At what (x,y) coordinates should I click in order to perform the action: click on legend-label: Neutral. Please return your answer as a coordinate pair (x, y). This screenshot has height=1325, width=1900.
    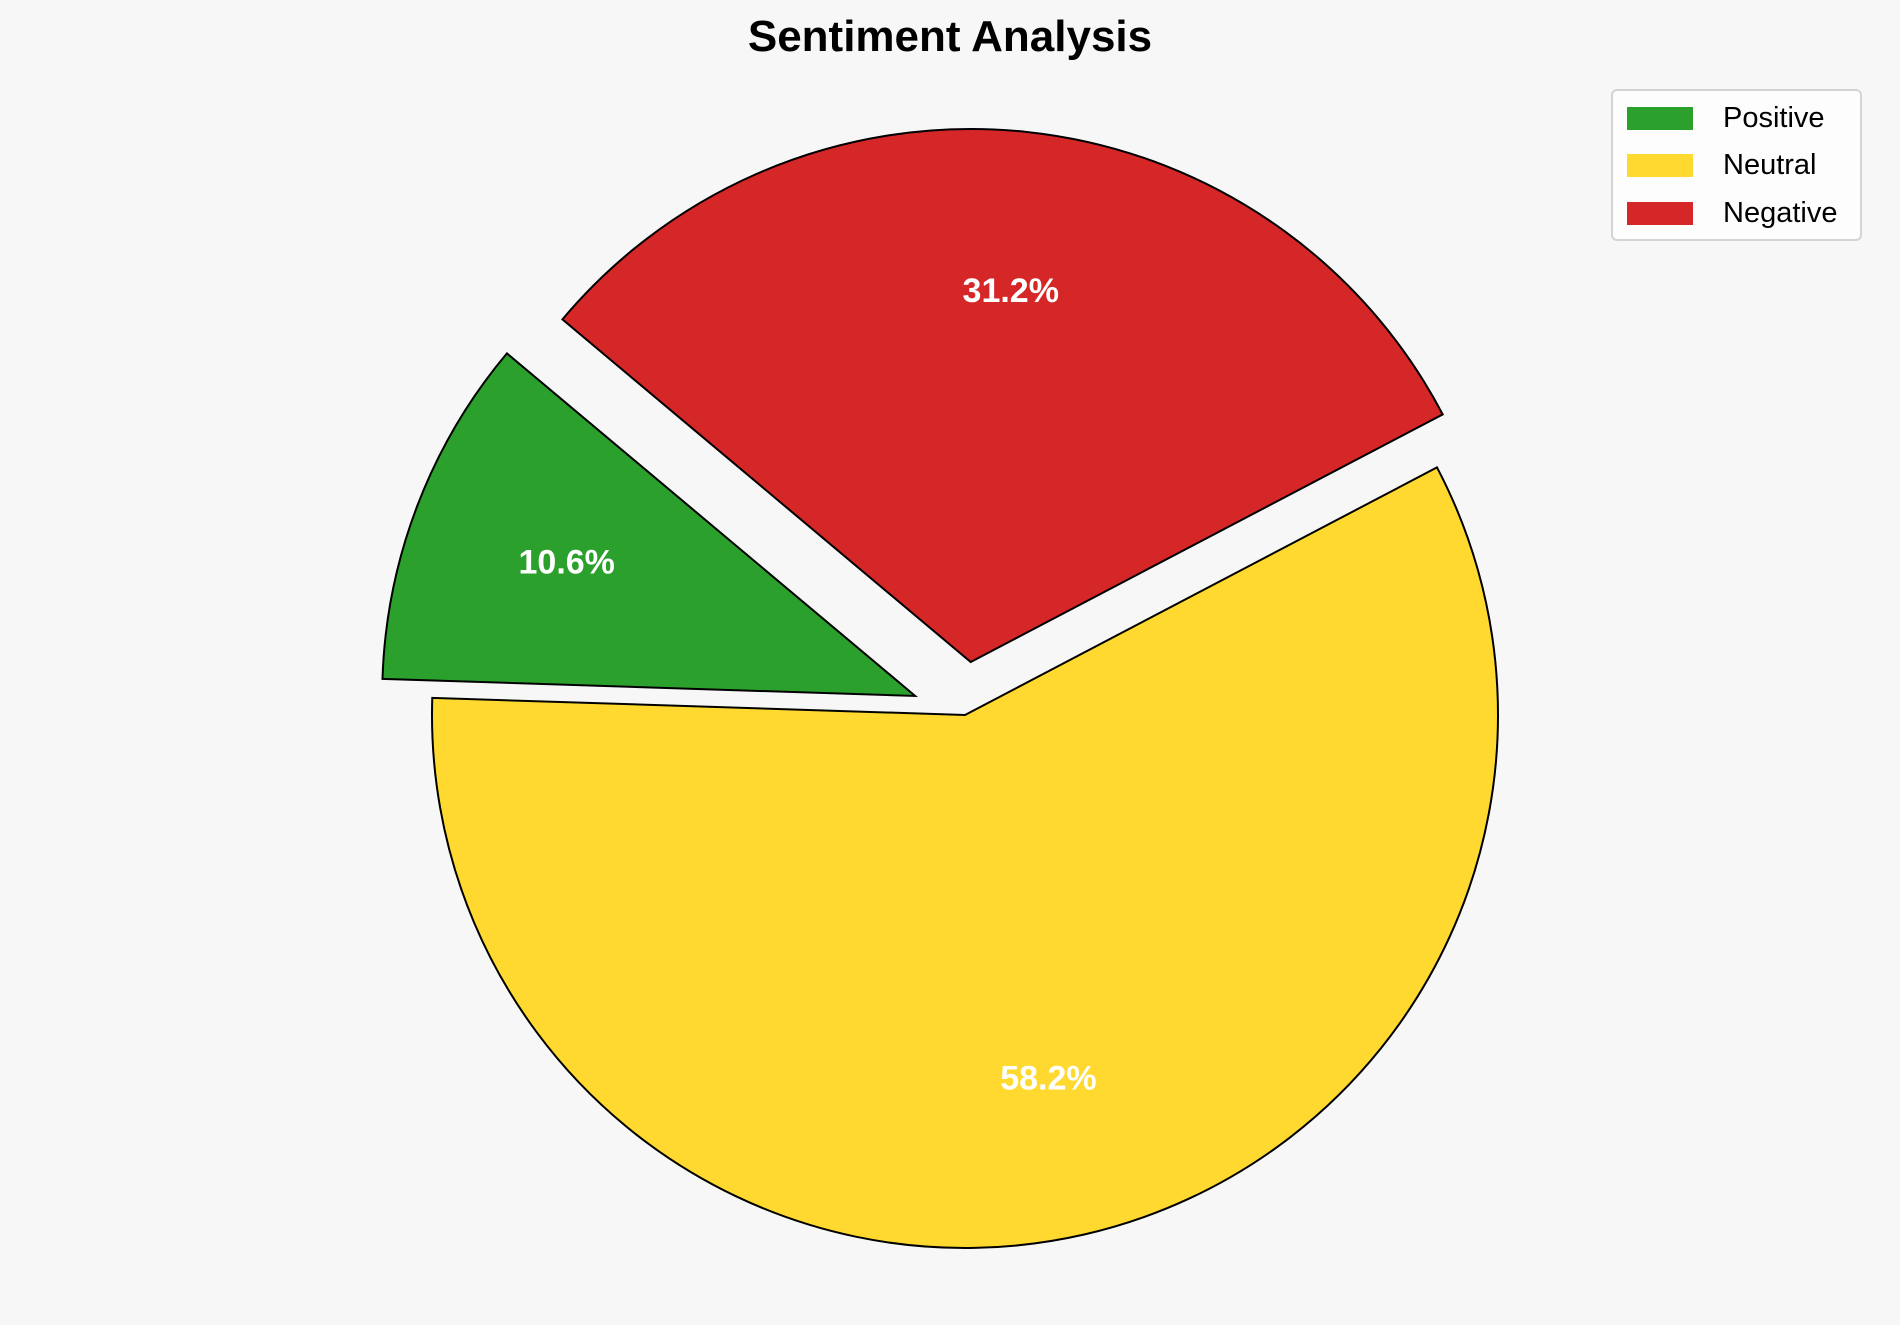
    Looking at the image, I should click on (1770, 164).